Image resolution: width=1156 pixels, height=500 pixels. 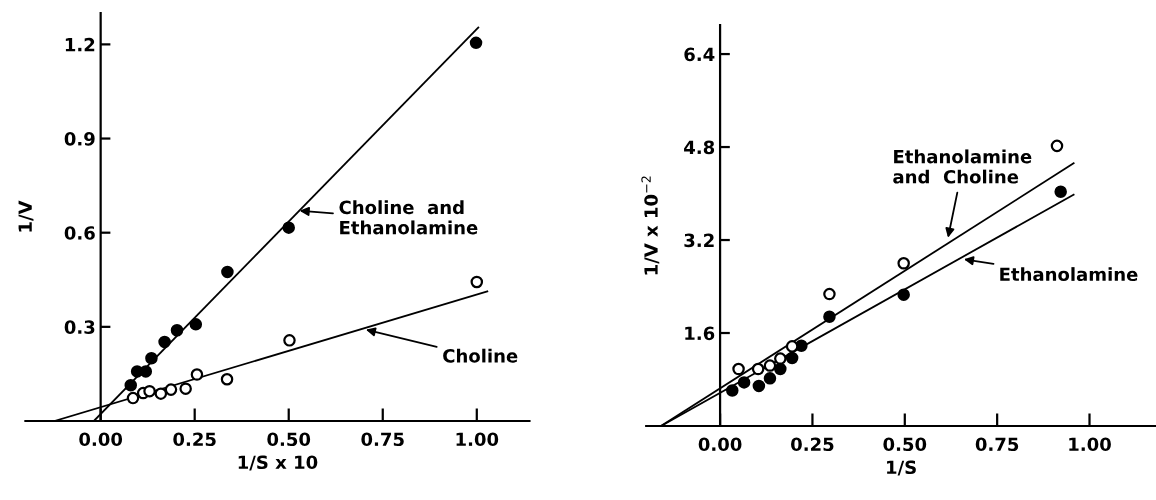 I want to click on y-tick-label: 0.6, so click(x=79, y=233).